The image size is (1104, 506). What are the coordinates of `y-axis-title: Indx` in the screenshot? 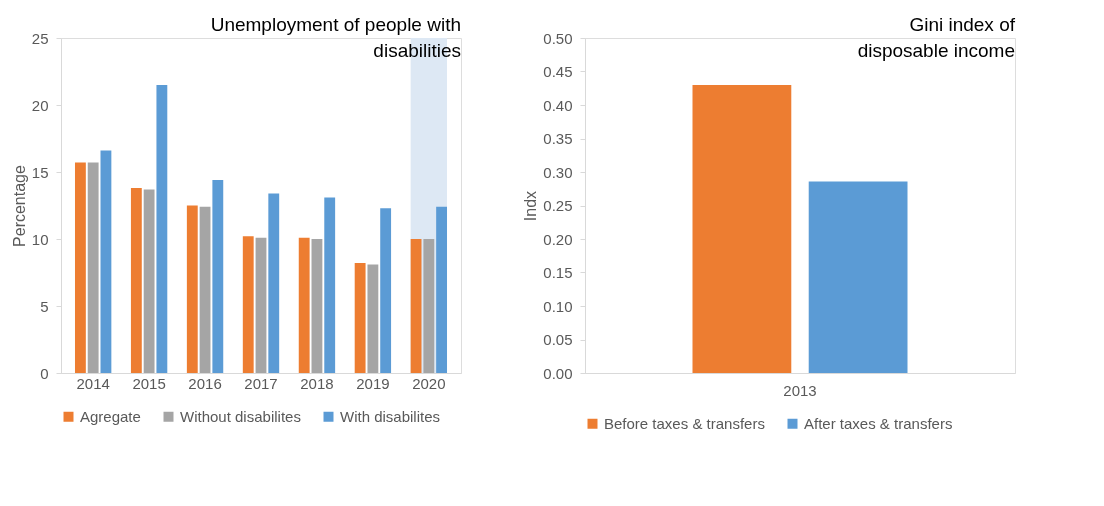 It's located at (531, 206).